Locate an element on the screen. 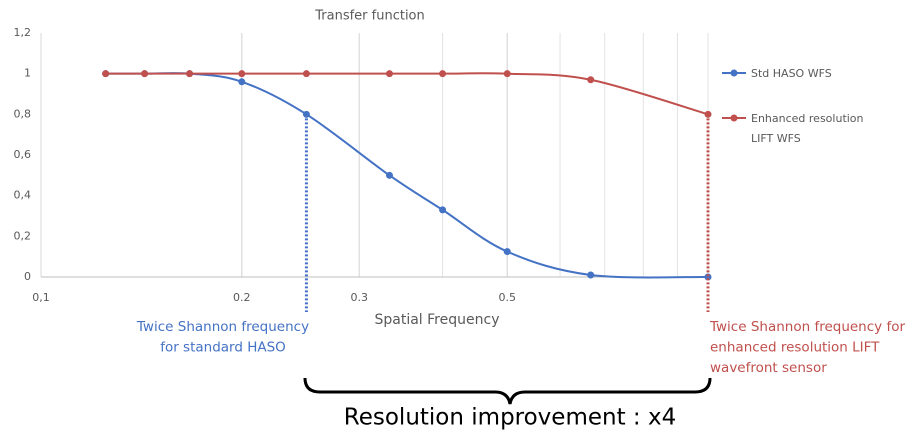 This screenshot has height=439, width=920. legend-entry: Enhanced resolution LIFT WFS is located at coordinates (807, 128).